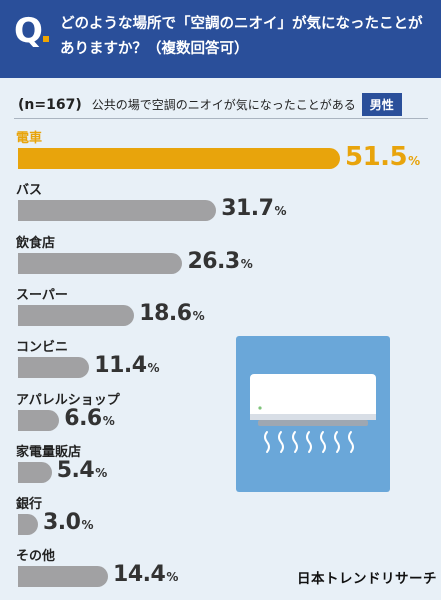 This screenshot has height=600, width=441. I want to click on value-number: 26.3, so click(213, 261).